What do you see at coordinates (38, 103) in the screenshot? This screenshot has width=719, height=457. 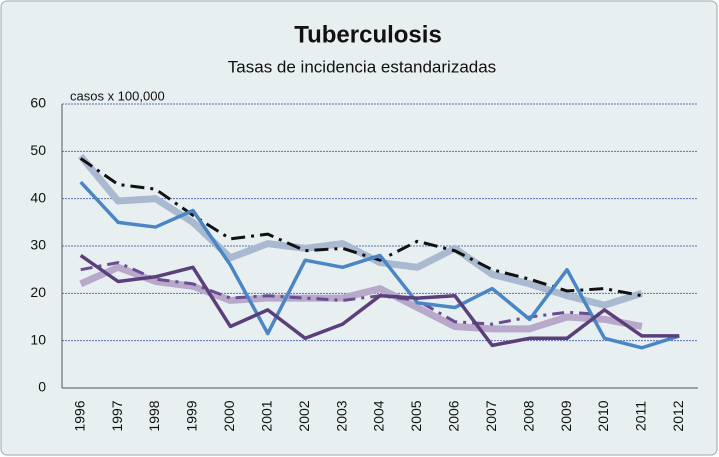 I see `y-tick-label: 60` at bounding box center [38, 103].